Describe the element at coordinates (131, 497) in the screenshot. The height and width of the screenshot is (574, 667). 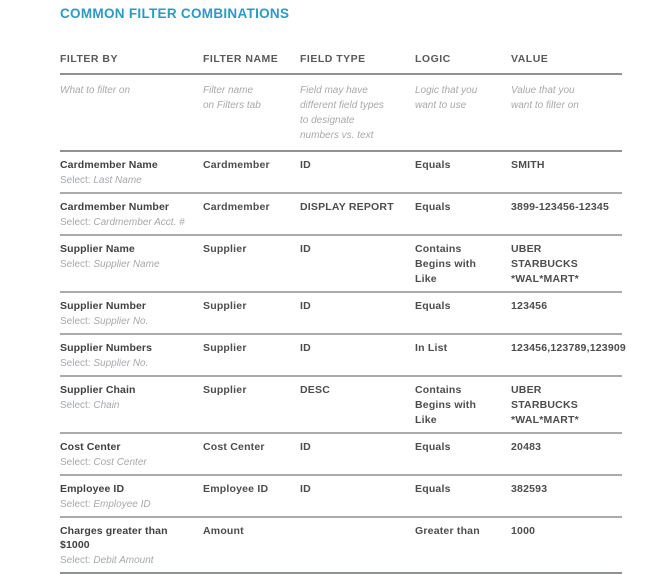
I see `filter-by-cell: Employee ID Select: Employee ID` at that location.